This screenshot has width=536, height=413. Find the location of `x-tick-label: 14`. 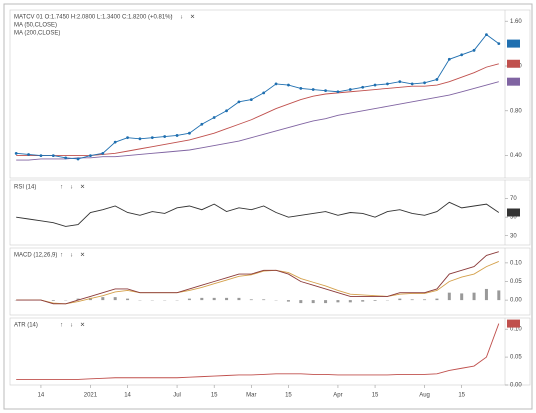

x-tick-label: 14 is located at coordinates (41, 396).